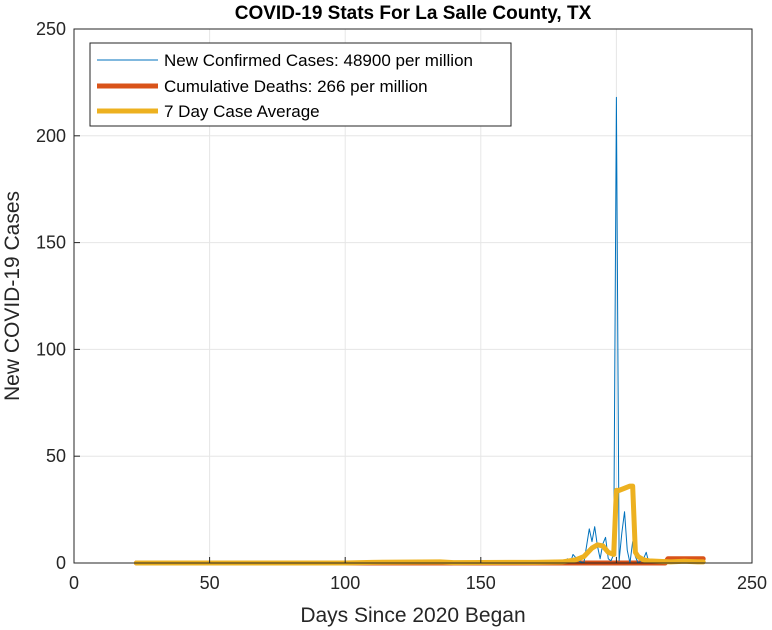 The width and height of the screenshot is (772, 630). What do you see at coordinates (51, 29) in the screenshot?
I see `y-tick-label: 250` at bounding box center [51, 29].